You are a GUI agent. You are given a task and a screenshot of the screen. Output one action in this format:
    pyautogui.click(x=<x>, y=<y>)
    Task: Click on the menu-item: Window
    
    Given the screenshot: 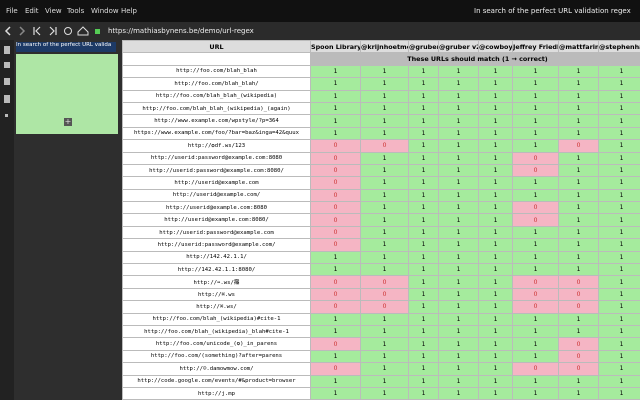 What is the action you would take?
    pyautogui.click(x=105, y=11)
    